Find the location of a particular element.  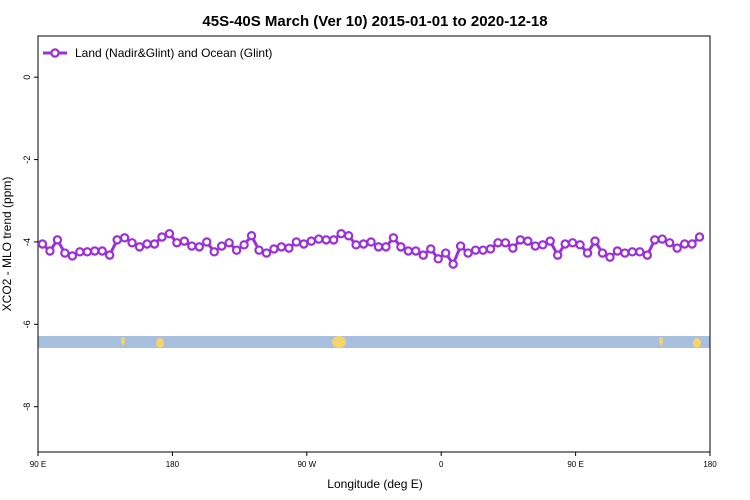

y-tick-label: 0 is located at coordinates (27, 77).